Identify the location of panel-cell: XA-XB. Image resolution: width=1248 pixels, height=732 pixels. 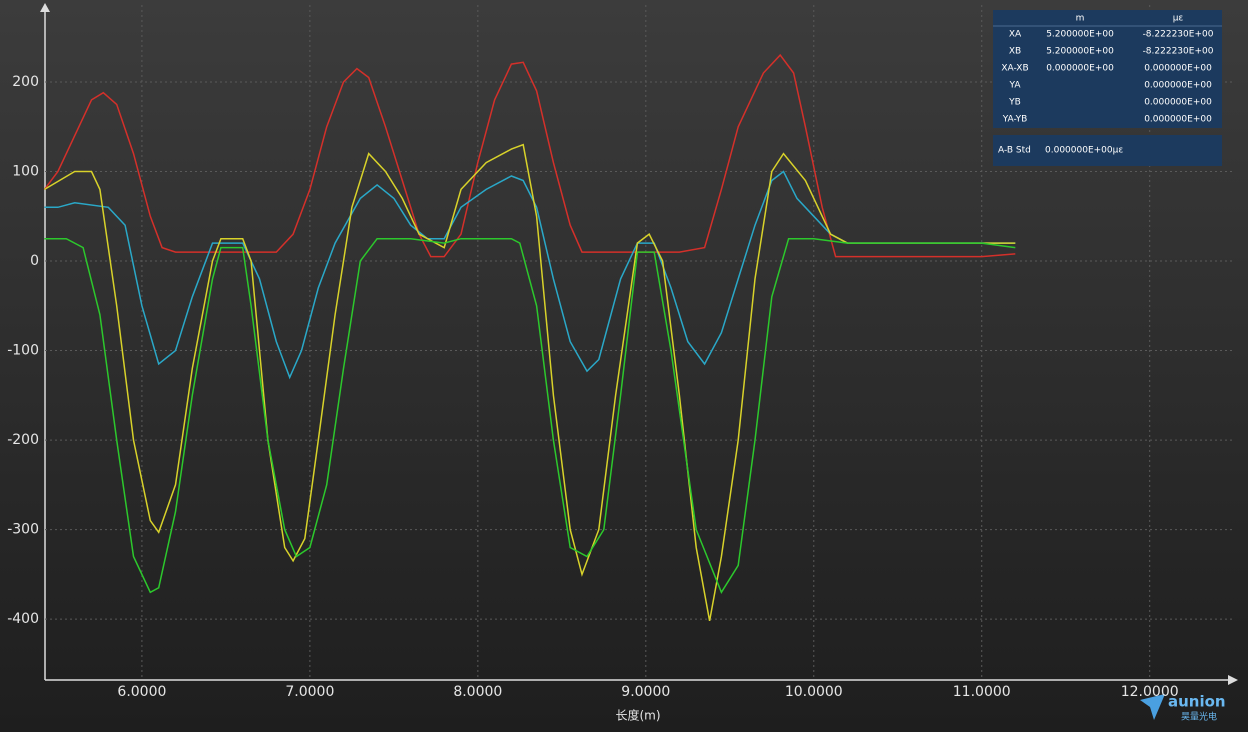
(1014, 69).